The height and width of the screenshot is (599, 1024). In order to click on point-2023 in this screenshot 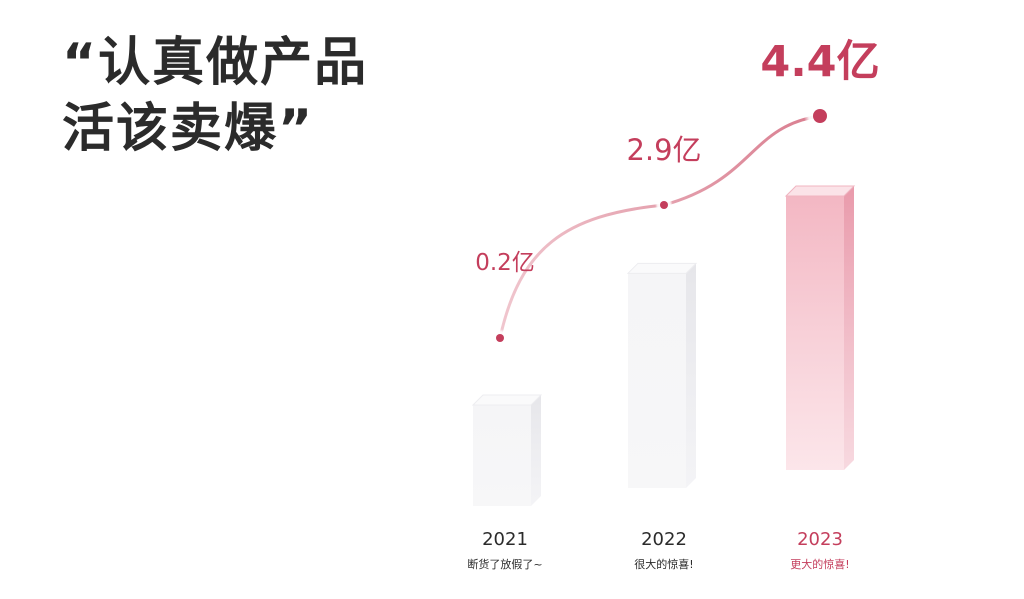, I will do `click(820, 116)`.